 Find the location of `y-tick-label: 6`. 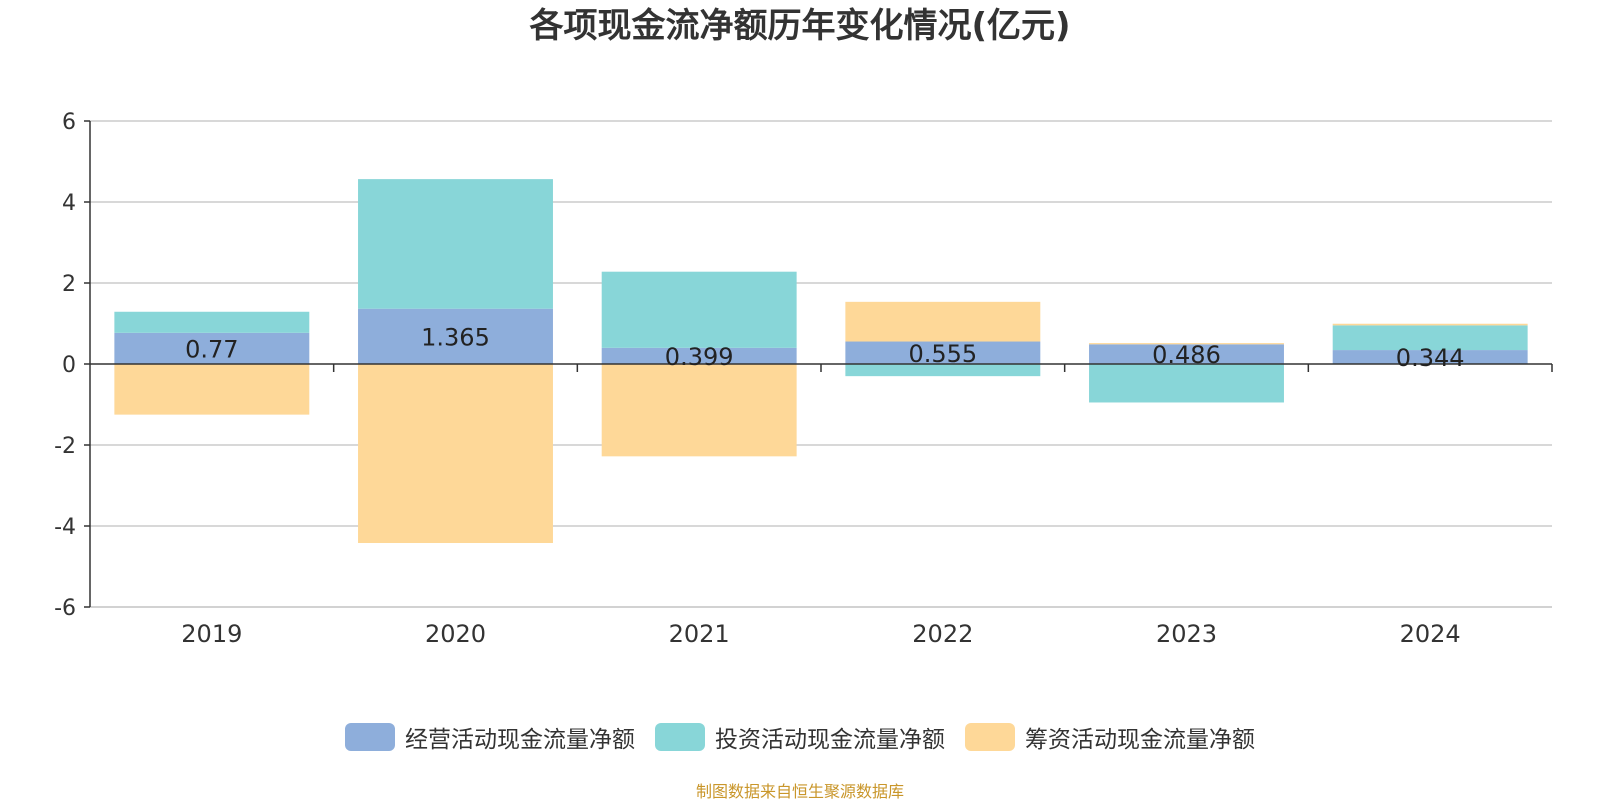

y-tick-label: 6 is located at coordinates (69, 122).